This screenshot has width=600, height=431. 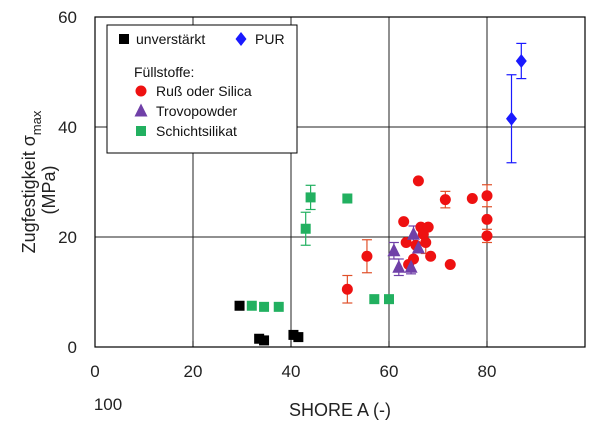 I want to click on legend-marker-pur, so click(x=241, y=39).